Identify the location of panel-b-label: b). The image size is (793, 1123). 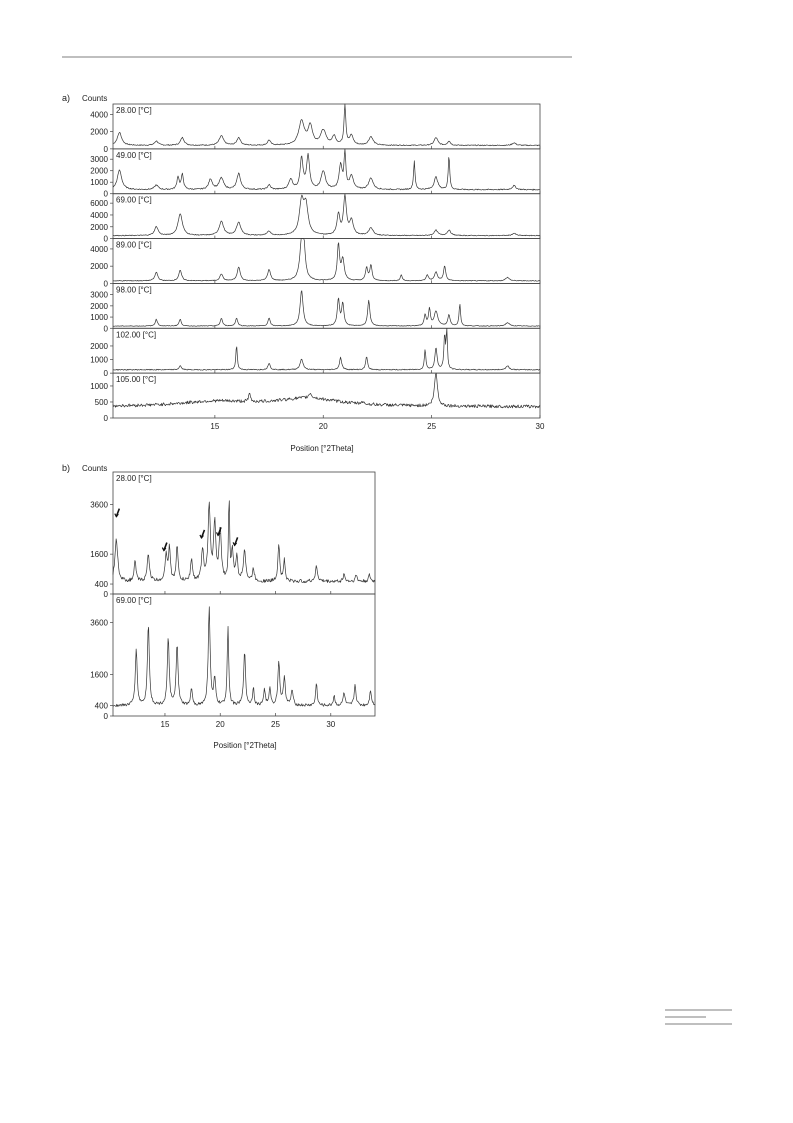
(66, 468).